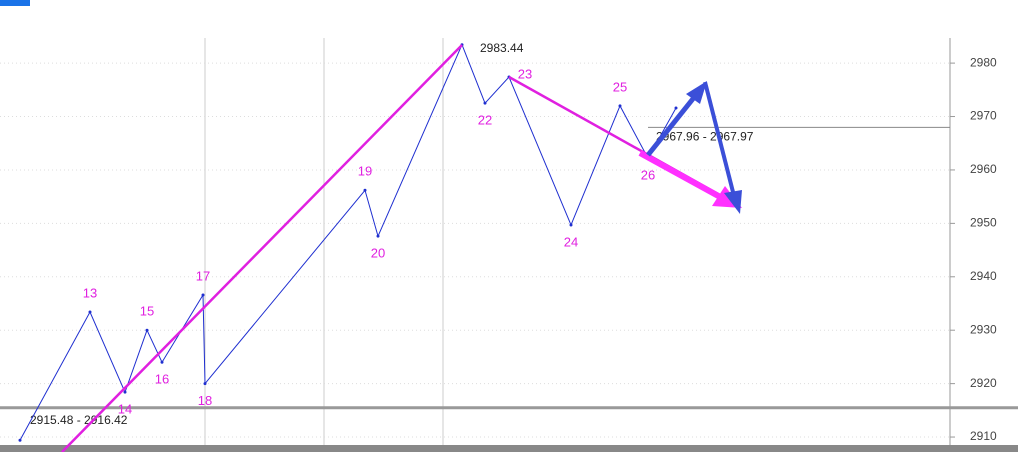 The height and width of the screenshot is (452, 1018). I want to click on y-tick-label: 2980, so click(983, 62).